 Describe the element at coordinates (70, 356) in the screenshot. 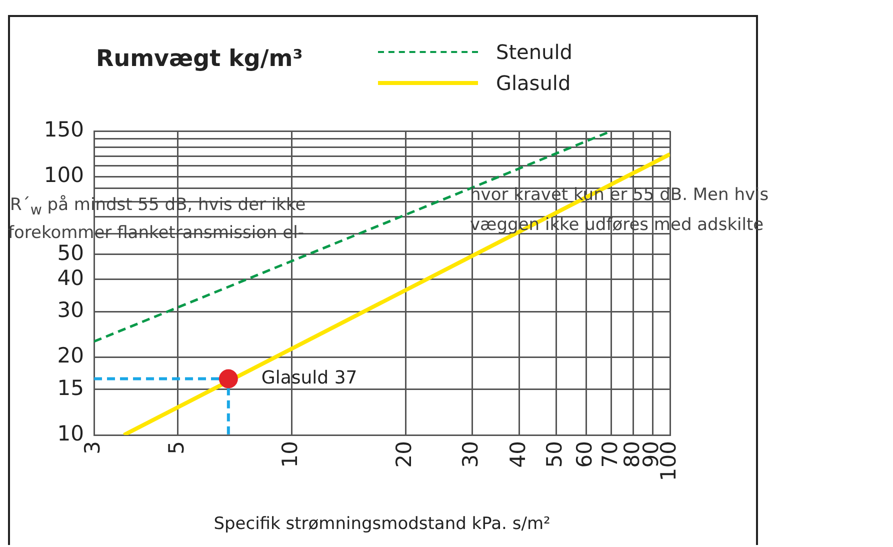

I see `y-tick-label: 20` at that location.